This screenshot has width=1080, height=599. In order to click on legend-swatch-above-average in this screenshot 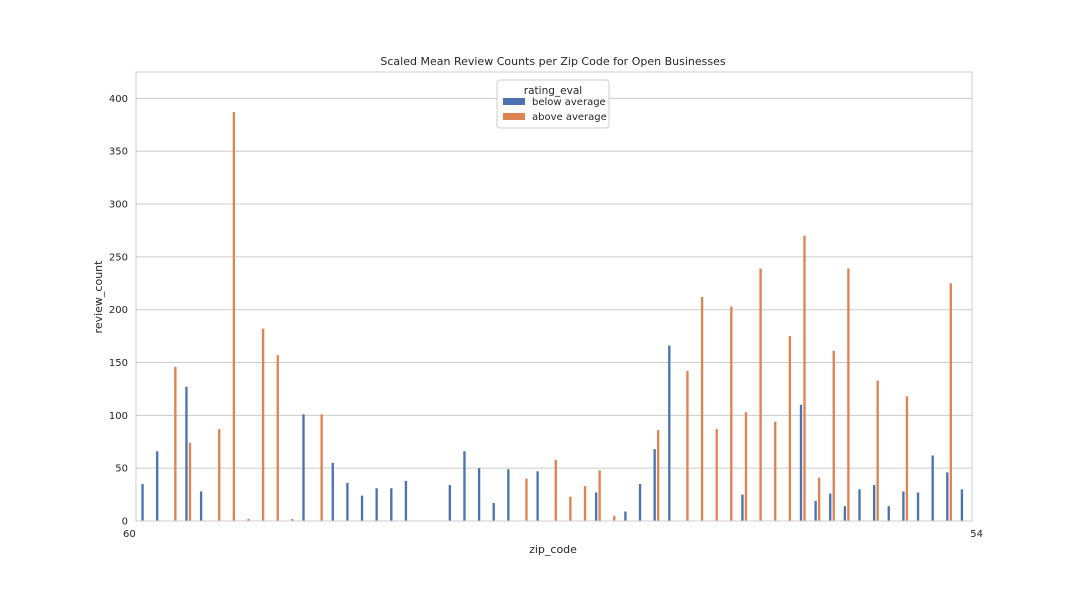, I will do `click(514, 116)`.